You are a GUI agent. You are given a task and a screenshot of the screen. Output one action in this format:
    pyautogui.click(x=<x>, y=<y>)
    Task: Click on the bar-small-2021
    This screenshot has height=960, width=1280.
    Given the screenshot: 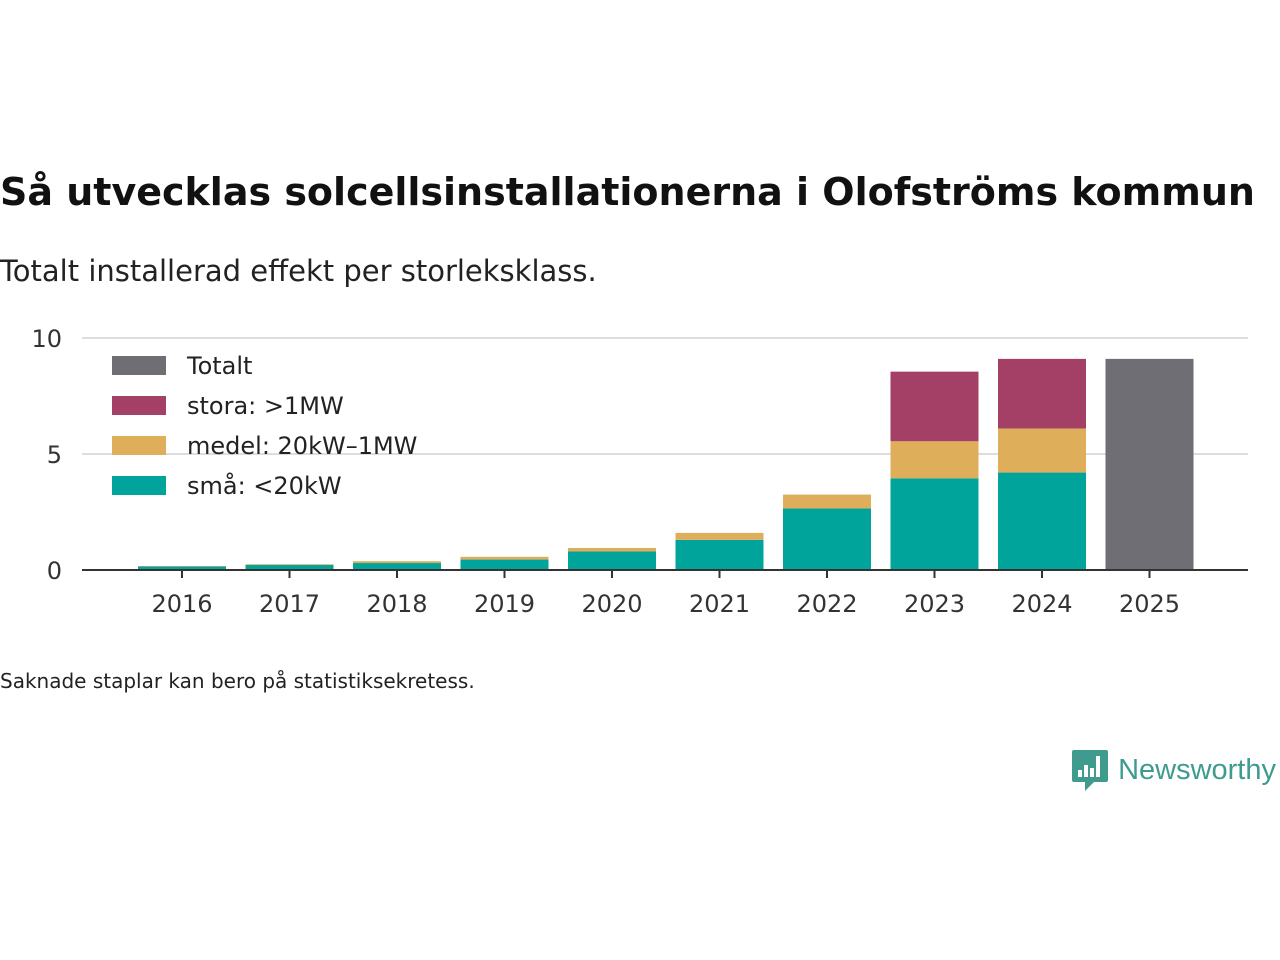 What is the action you would take?
    pyautogui.click(x=719, y=554)
    